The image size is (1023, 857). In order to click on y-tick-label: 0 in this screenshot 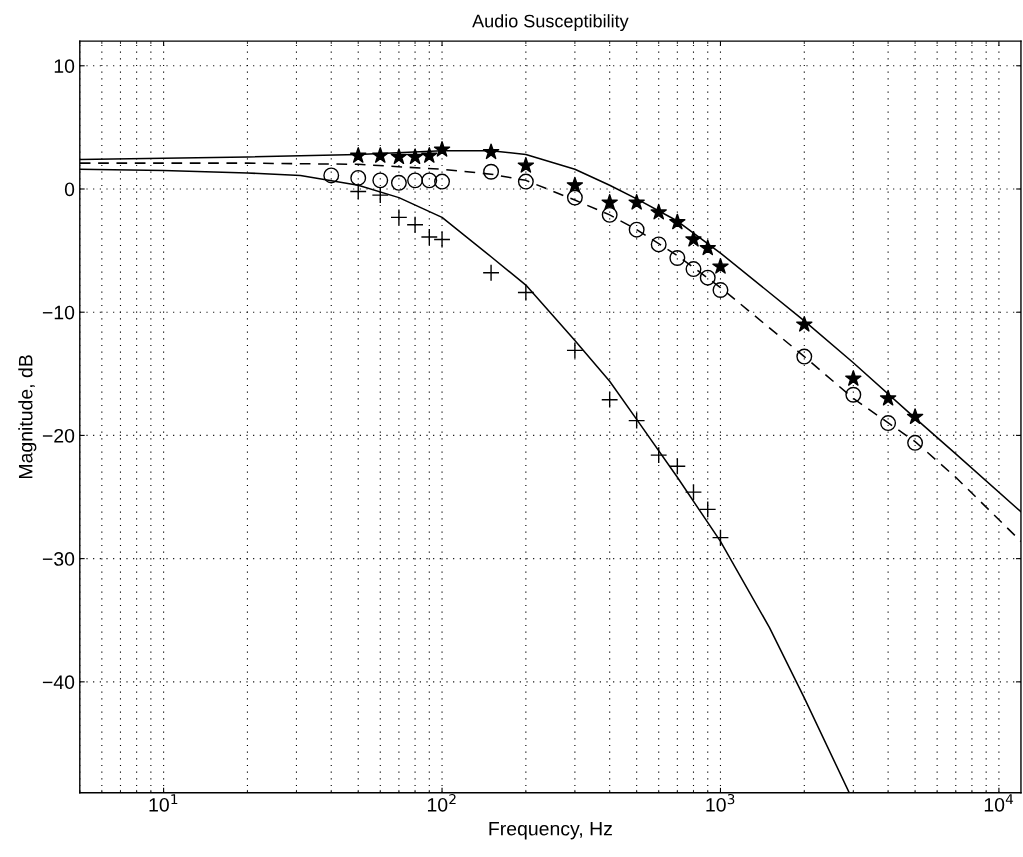, I will do `click(69, 189)`.